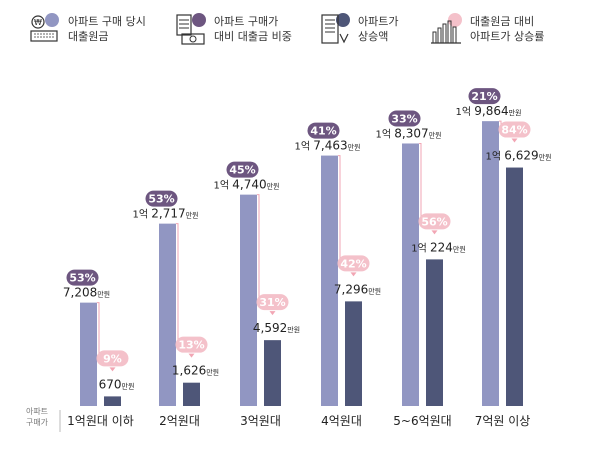 Image resolution: width=599 pixels, height=452 pixels. I want to click on rise-rate-badge: 84%, so click(514, 130).